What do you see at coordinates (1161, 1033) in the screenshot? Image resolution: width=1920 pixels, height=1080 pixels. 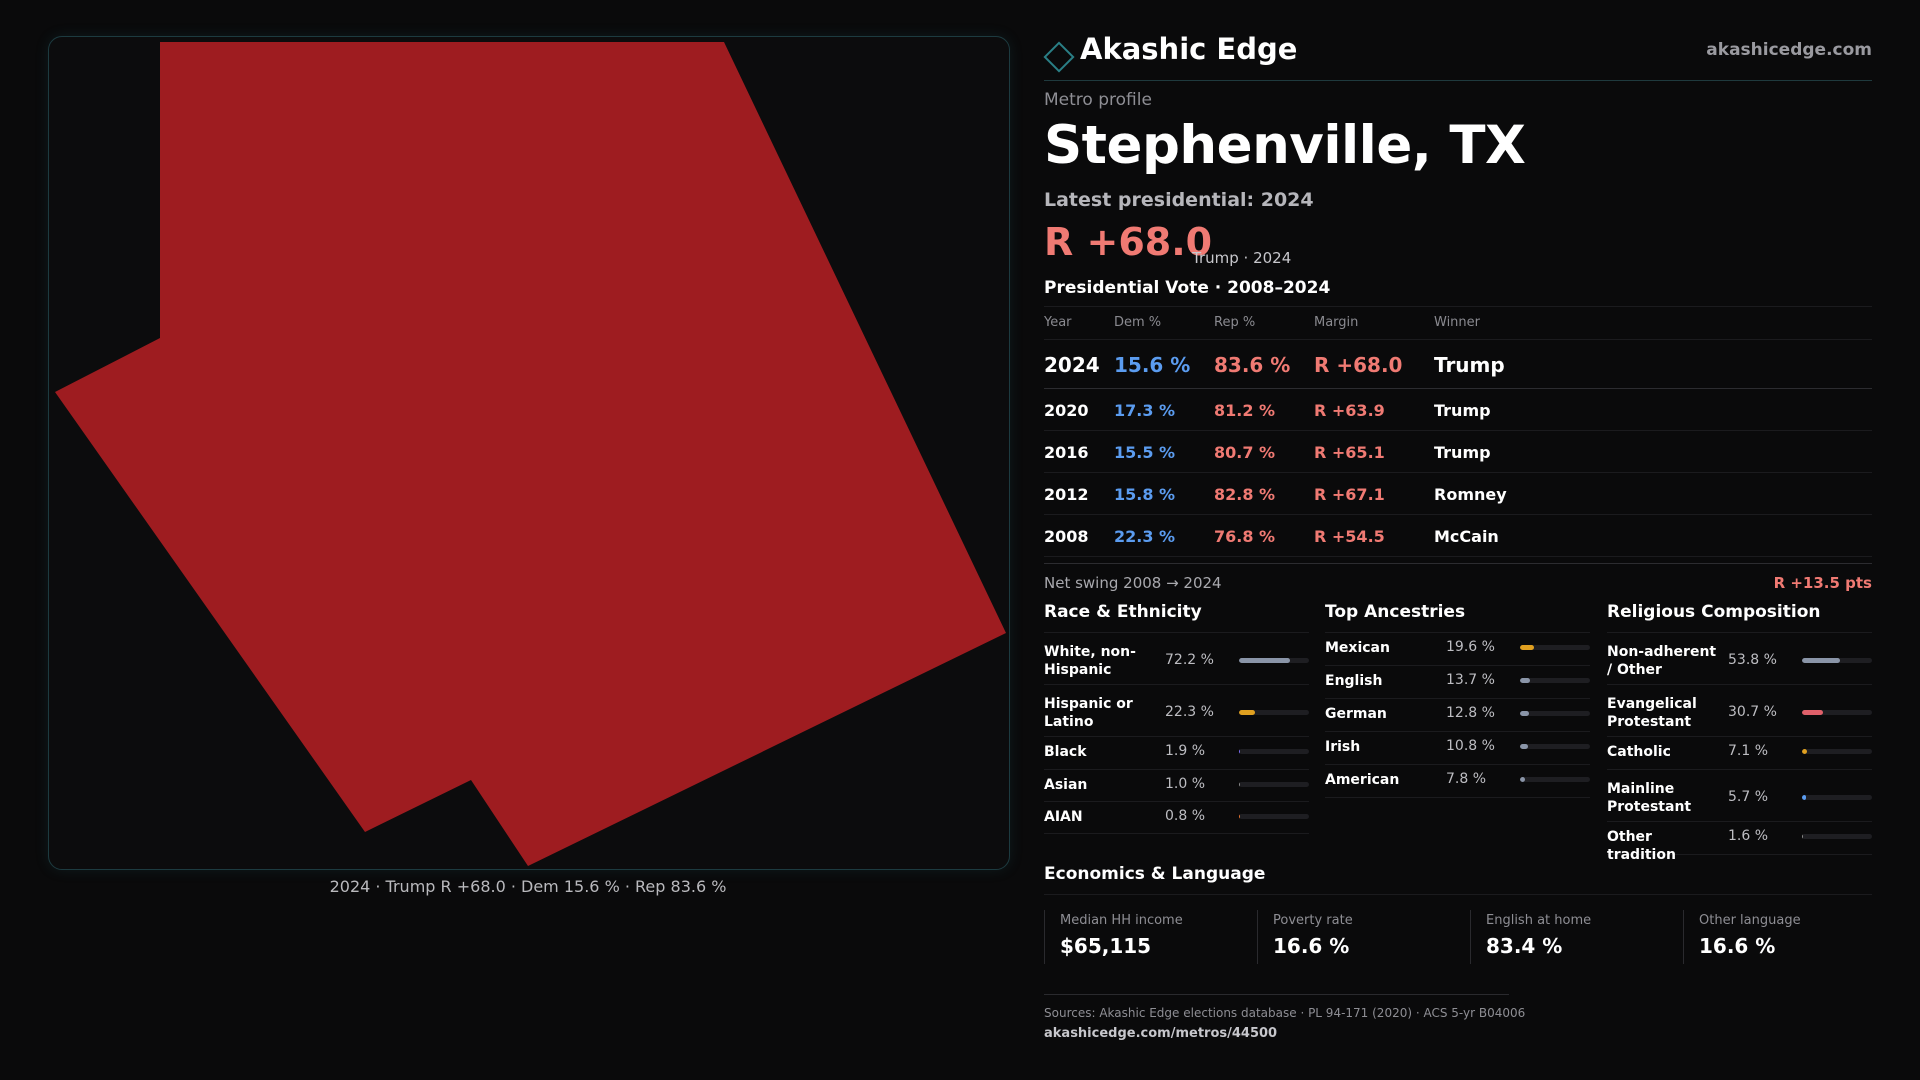 I see `footer-url-link: akashicedge.com/metros/44500` at bounding box center [1161, 1033].